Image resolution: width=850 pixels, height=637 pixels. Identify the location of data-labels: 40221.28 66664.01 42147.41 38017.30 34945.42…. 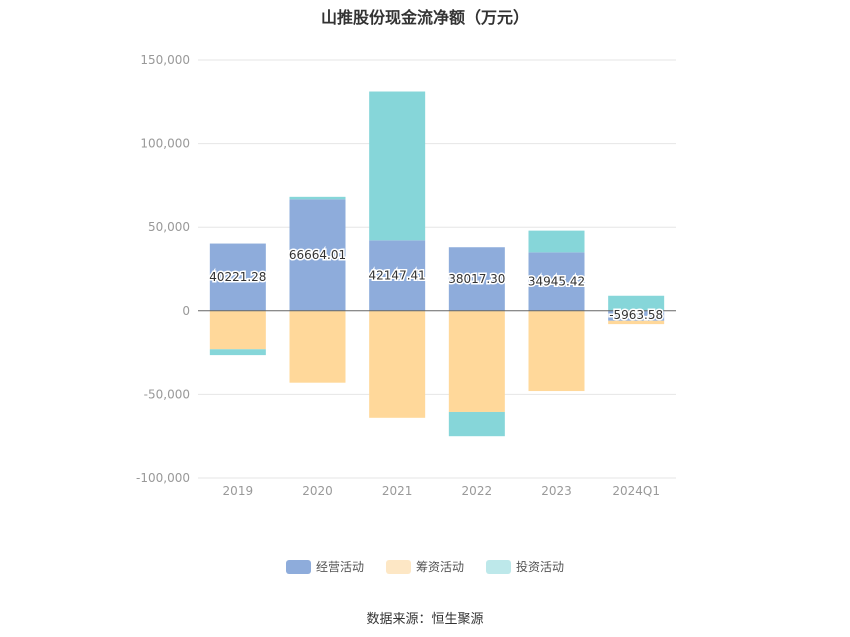
(436, 285).